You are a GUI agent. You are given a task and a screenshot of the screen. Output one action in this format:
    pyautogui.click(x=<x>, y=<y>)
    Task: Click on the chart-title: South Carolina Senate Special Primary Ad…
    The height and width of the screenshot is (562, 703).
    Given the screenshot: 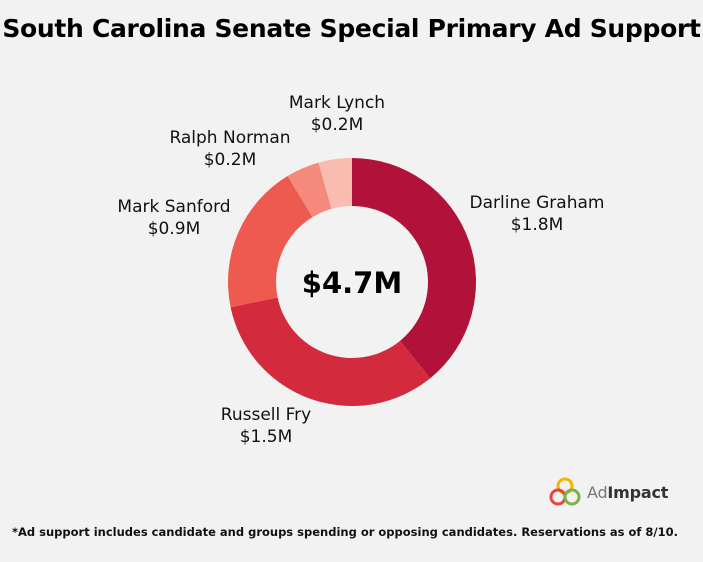 What is the action you would take?
    pyautogui.click(x=351, y=28)
    